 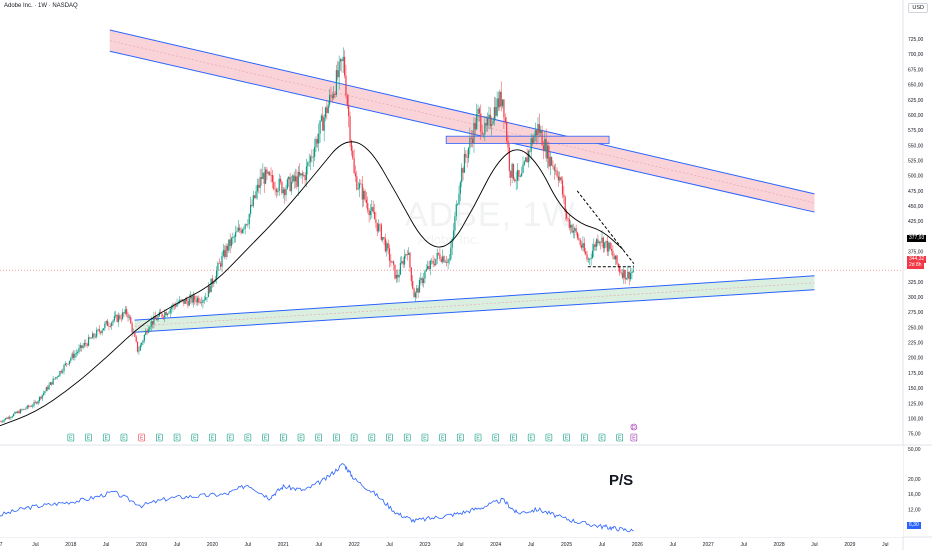 What do you see at coordinates (918, 8) in the screenshot?
I see `currency-button: USD` at bounding box center [918, 8].